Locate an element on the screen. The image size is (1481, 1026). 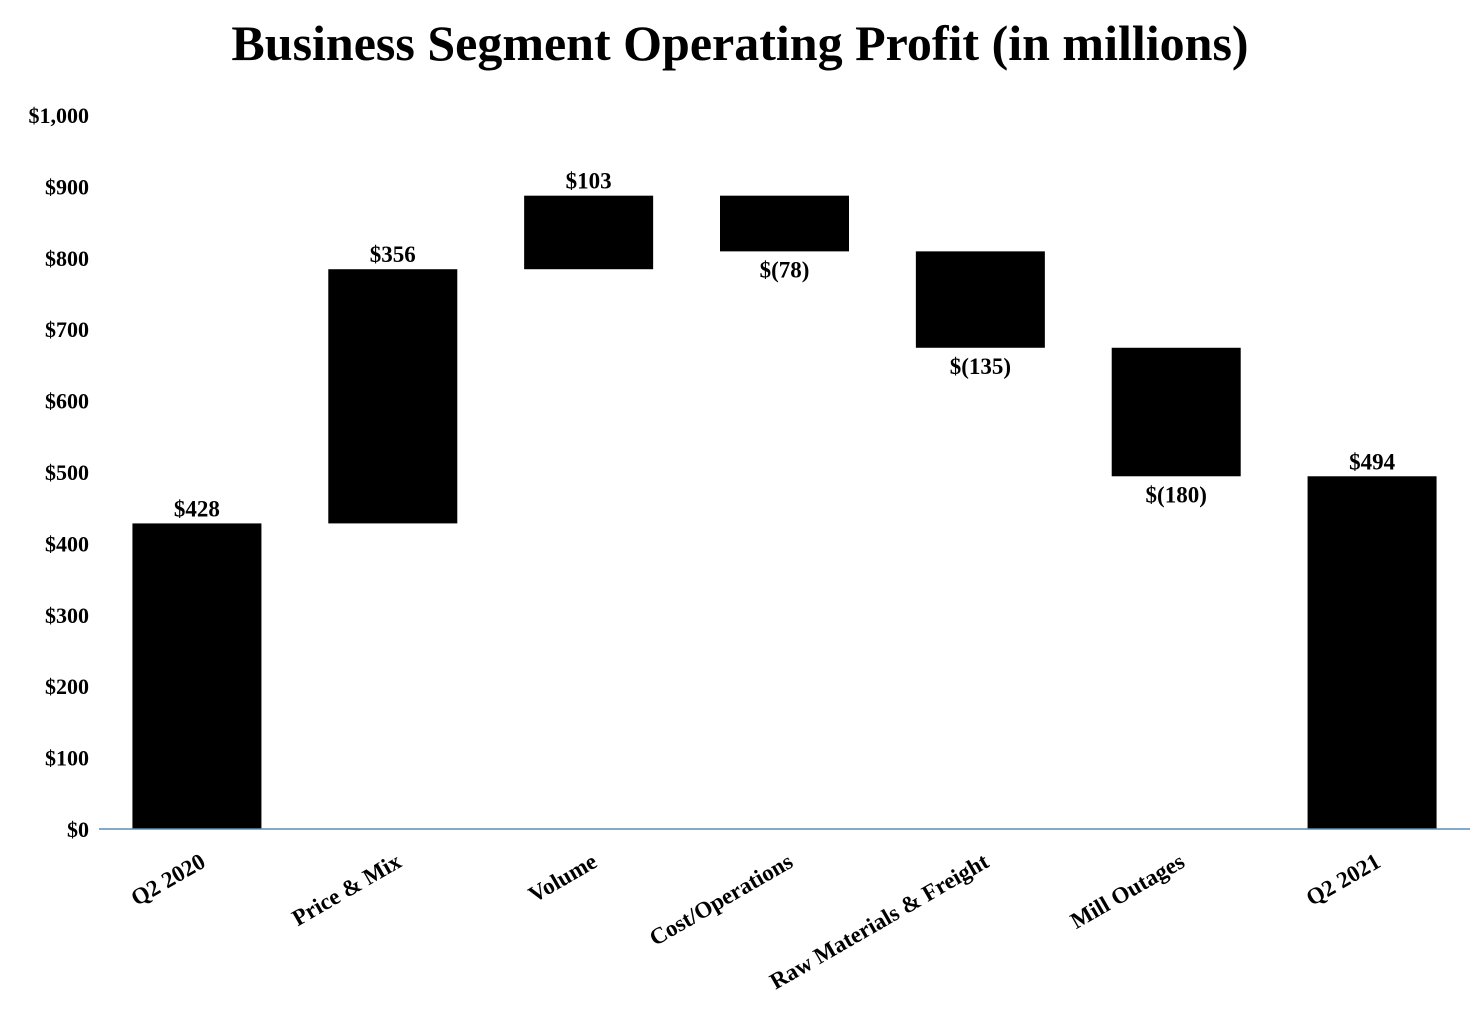
bar-mill-outages is located at coordinates (1176, 412).